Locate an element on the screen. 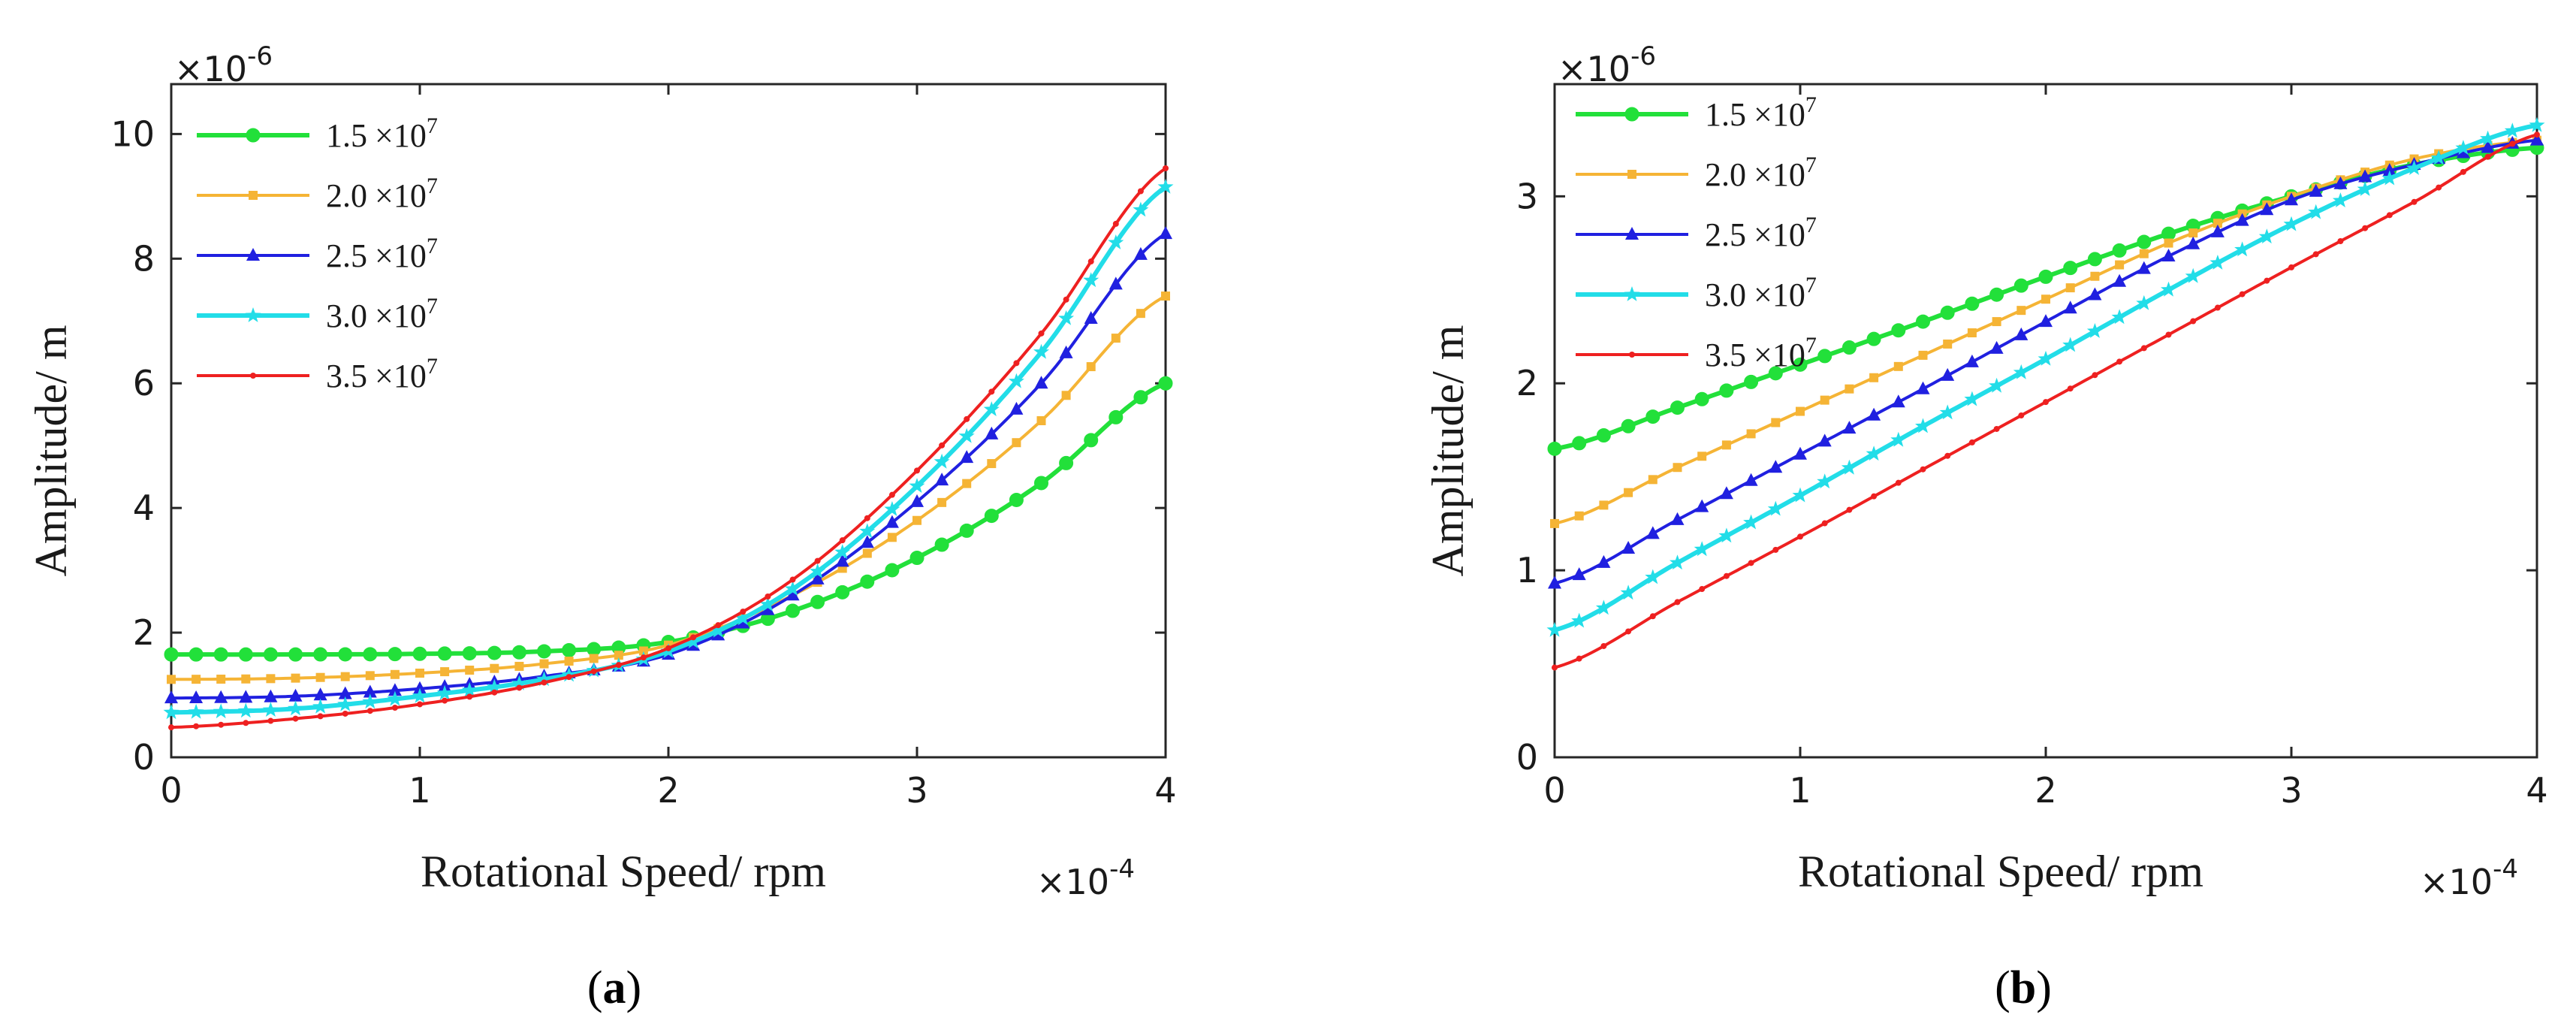 This screenshot has width=2576, height=1033. legend-label: 3.0 ×10⁷ is located at coordinates (382, 314).